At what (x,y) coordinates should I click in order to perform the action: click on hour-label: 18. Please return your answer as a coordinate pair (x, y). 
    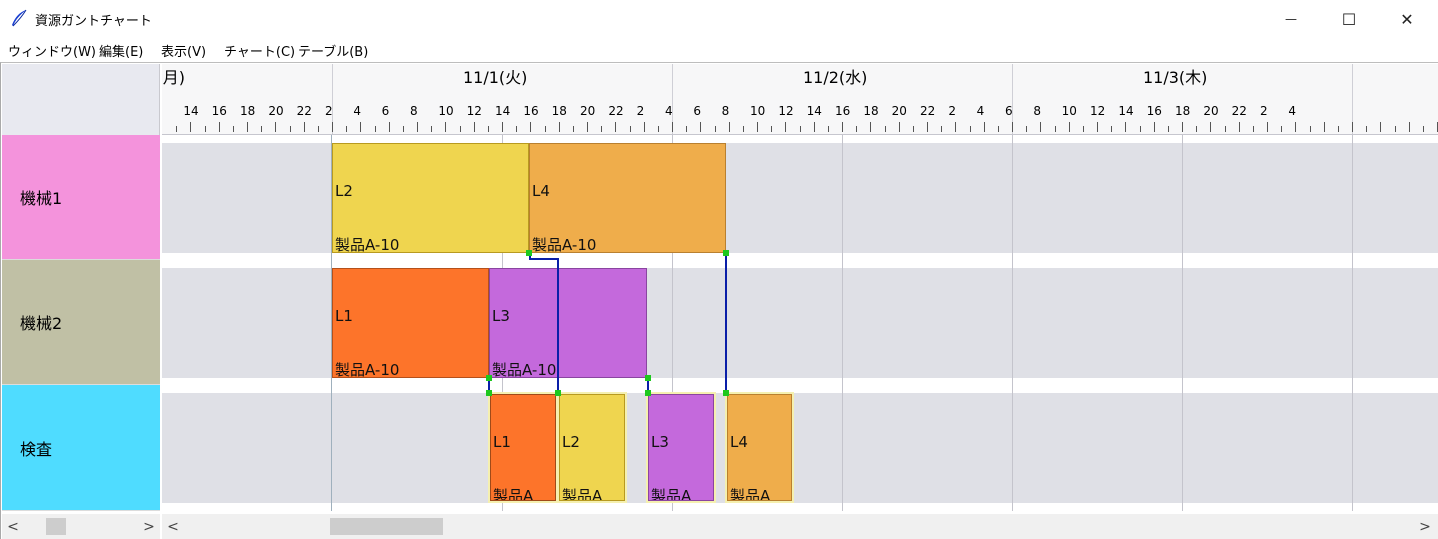
    Looking at the image, I should click on (248, 111).